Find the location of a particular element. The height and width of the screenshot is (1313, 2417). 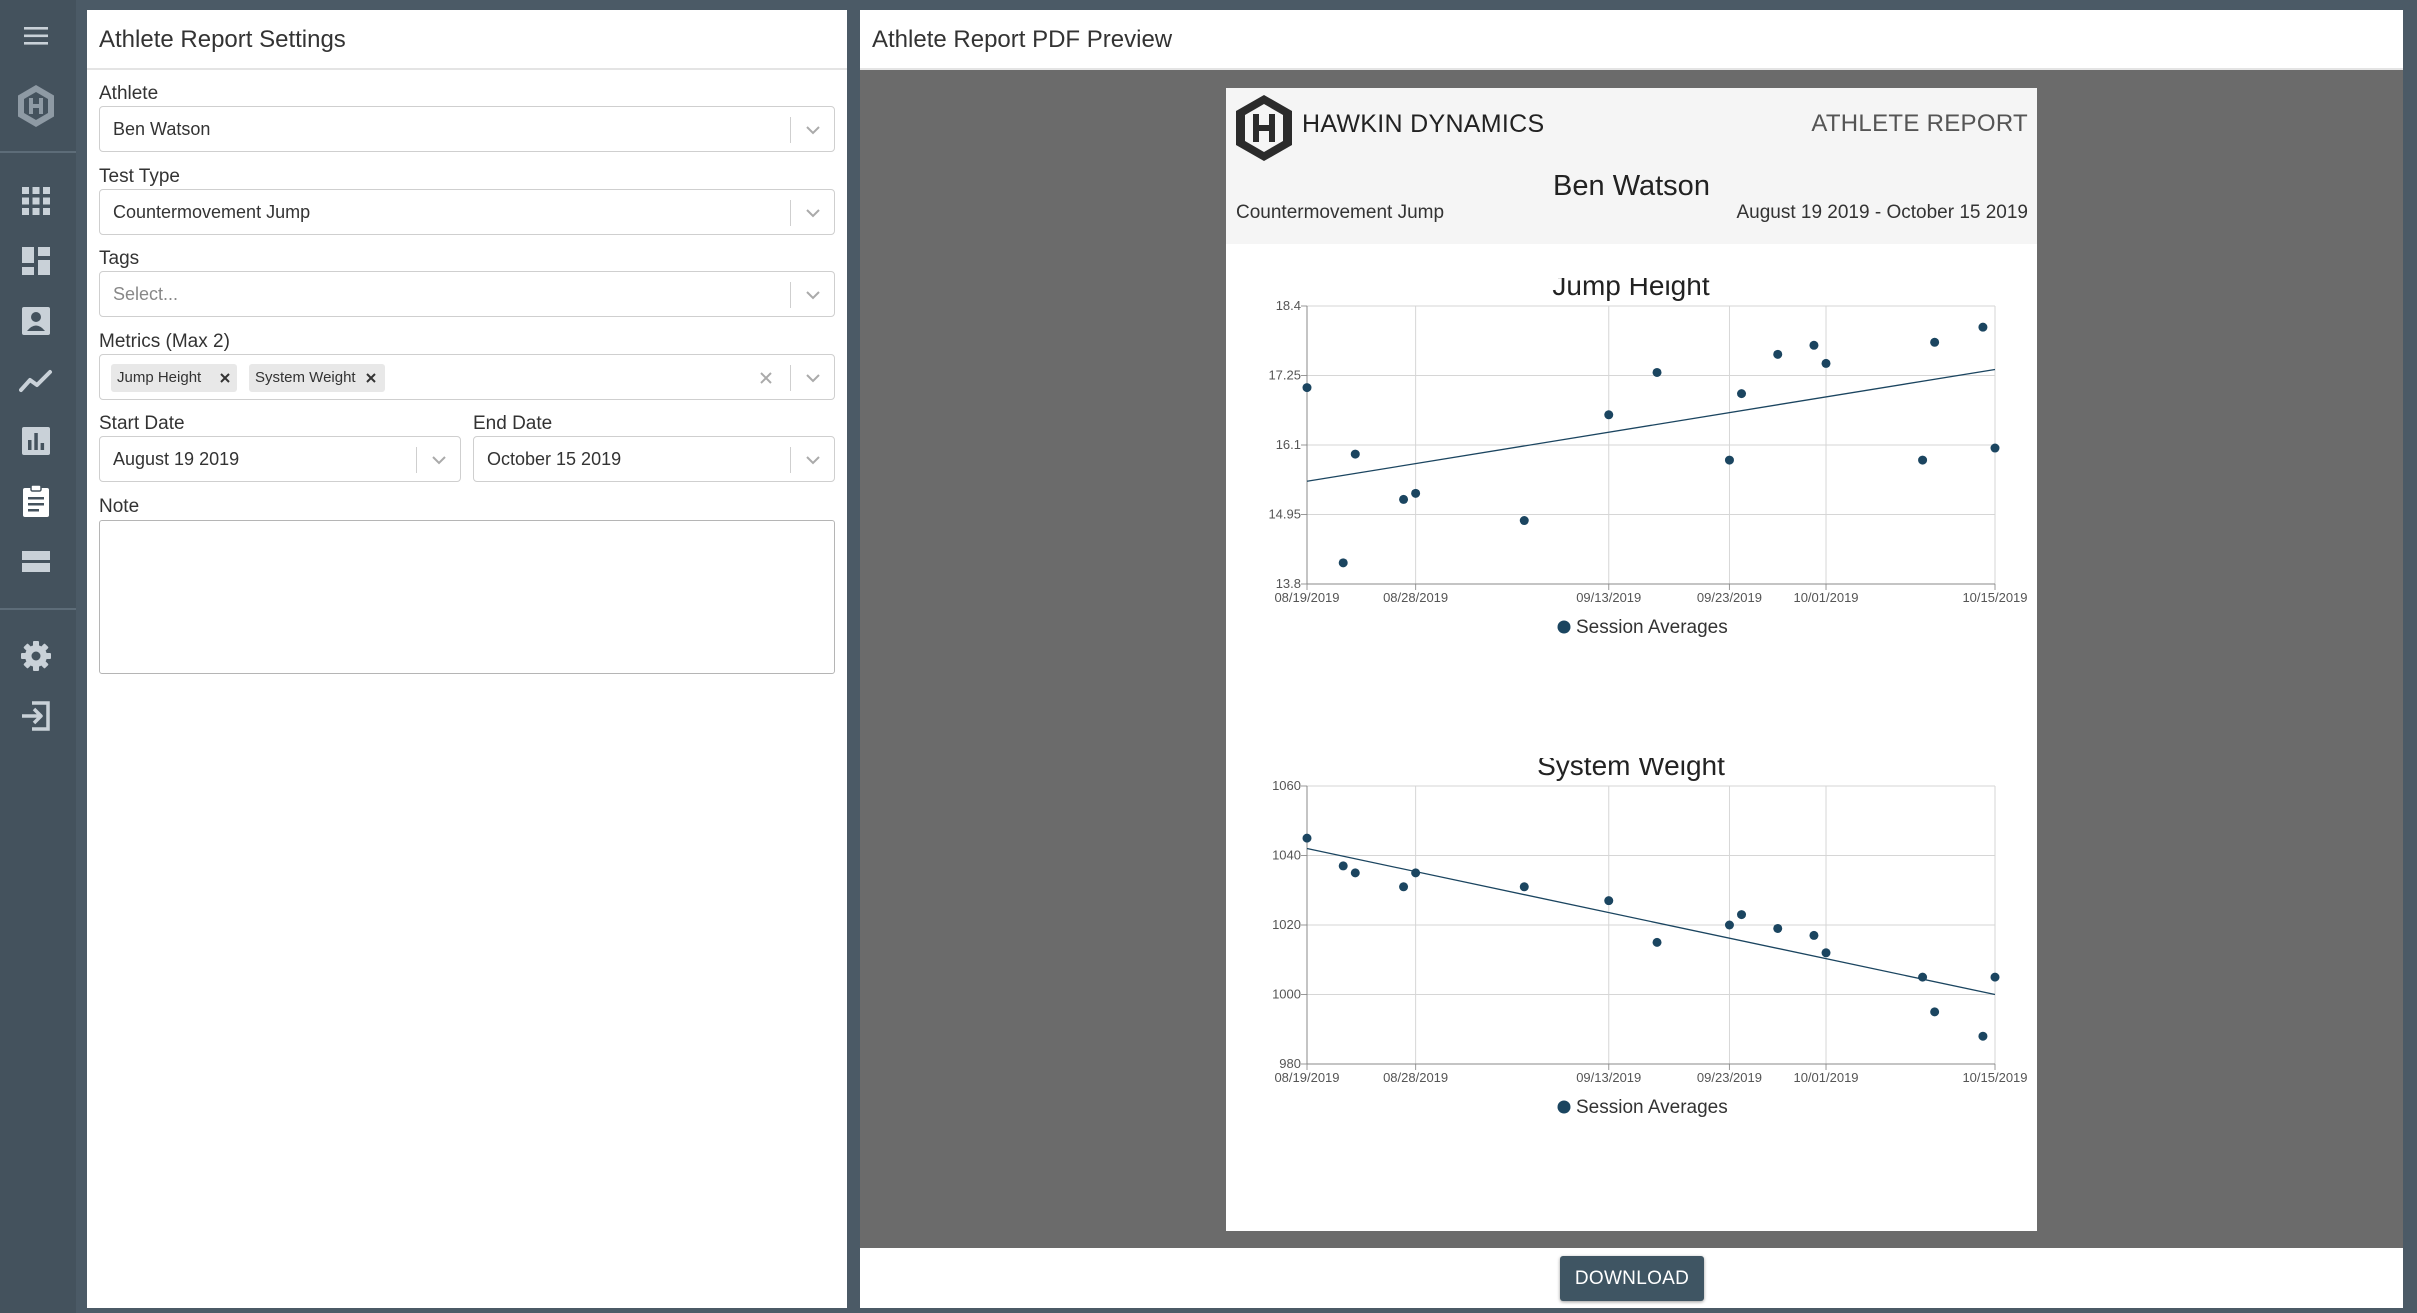

settings-header: Athlete Report Settings is located at coordinates (467, 40).